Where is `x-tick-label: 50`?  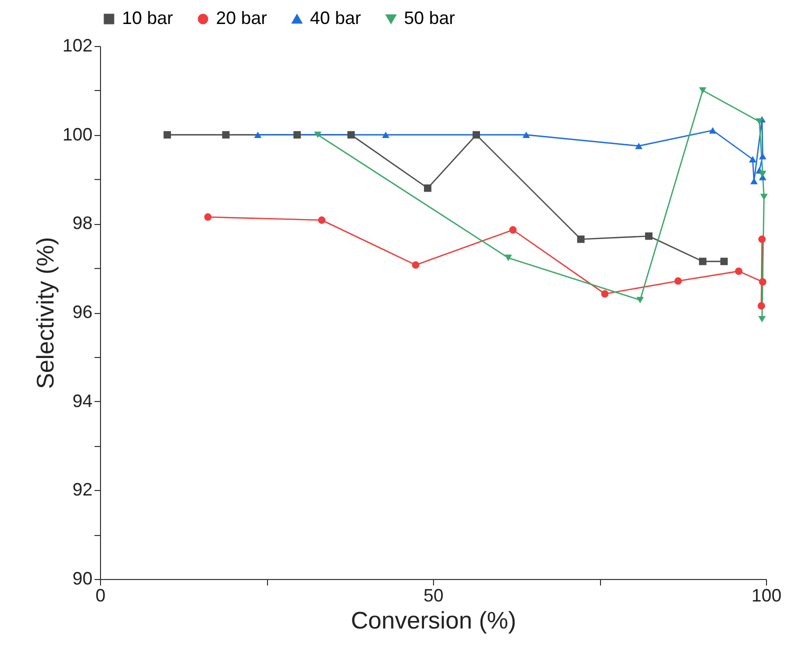 x-tick-label: 50 is located at coordinates (433, 596).